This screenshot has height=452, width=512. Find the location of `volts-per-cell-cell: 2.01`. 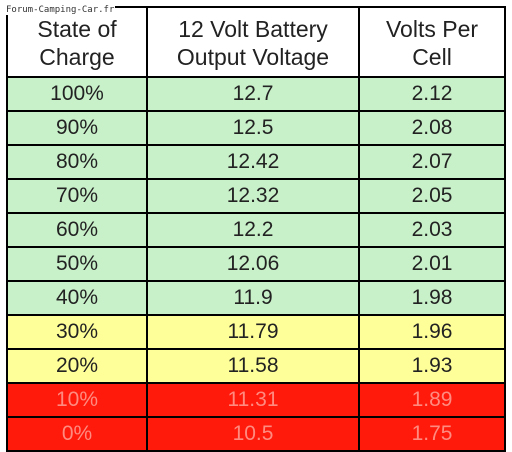

volts-per-cell-cell: 2.01 is located at coordinates (432, 264).